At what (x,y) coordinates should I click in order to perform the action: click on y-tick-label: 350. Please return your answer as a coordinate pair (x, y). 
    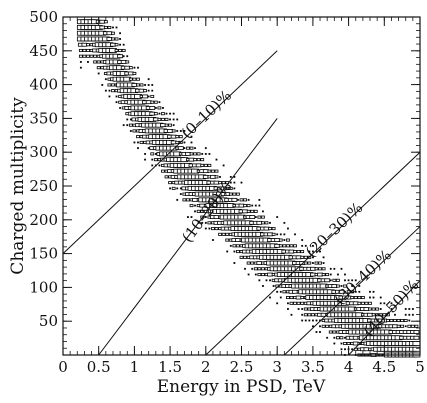
    Looking at the image, I should click on (43, 118).